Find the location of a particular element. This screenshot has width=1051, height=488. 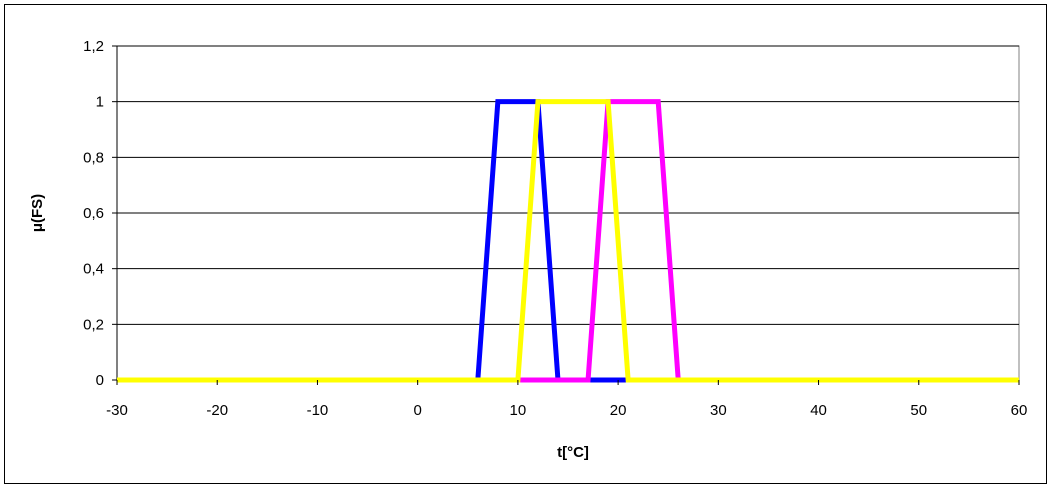

x-tick-label: 10 is located at coordinates (518, 410).